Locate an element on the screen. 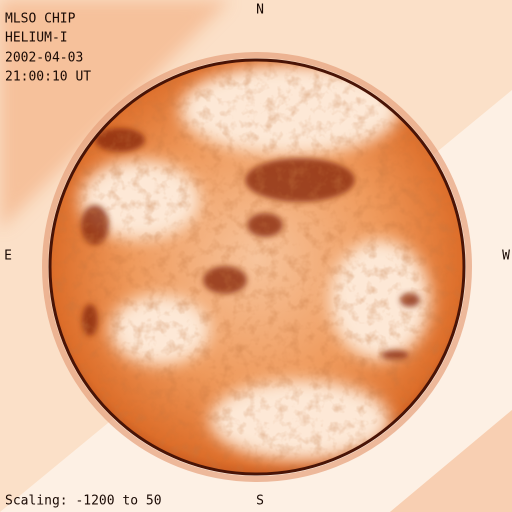 Image resolution: width=512 pixels, height=512 pixels. compass-west: W is located at coordinates (506, 256).